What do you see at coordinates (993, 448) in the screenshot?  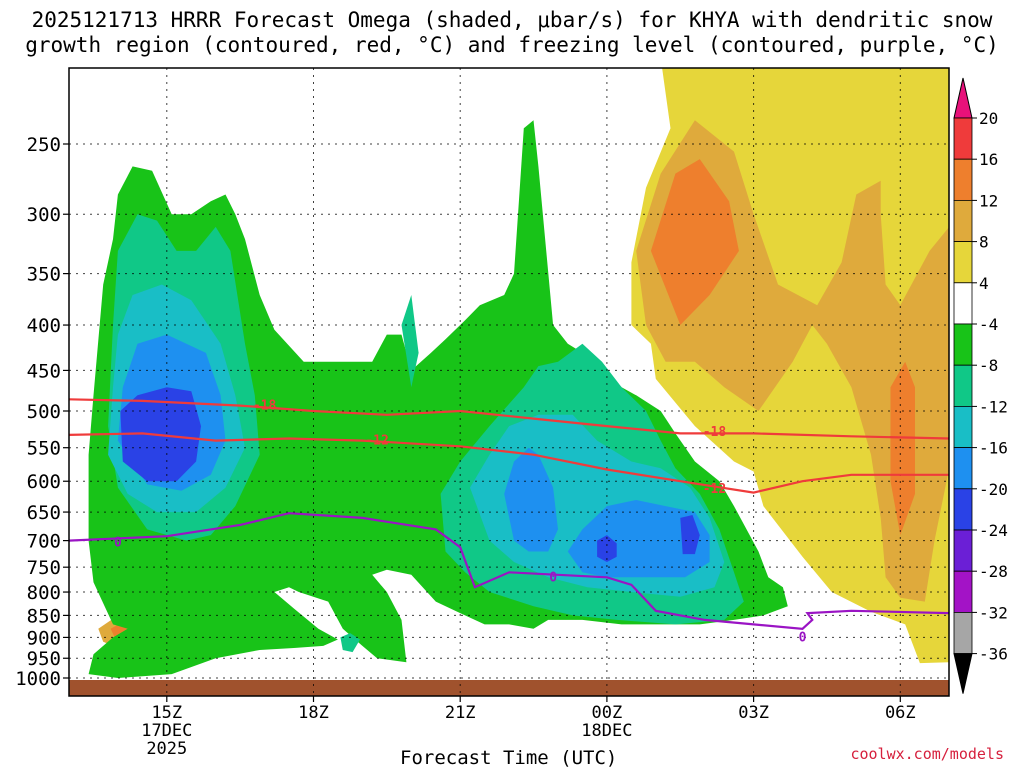 I see `colorbar-label: -16` at bounding box center [993, 448].